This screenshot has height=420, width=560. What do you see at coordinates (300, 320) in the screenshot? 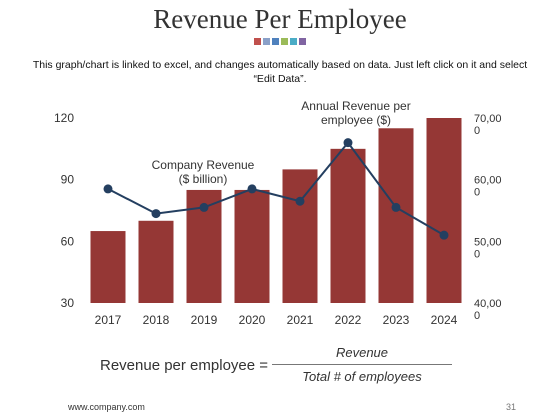
I see `x-tick-label-2021: 2021` at bounding box center [300, 320].